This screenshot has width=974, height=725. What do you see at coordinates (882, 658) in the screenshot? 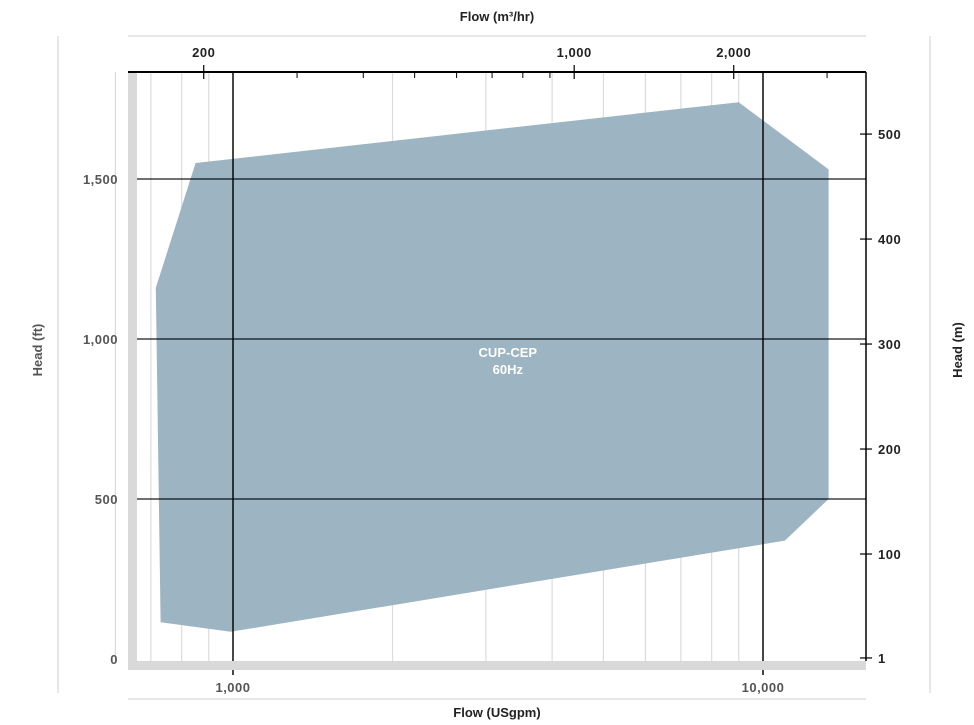
I see `right-tick-label: 1` at bounding box center [882, 658].